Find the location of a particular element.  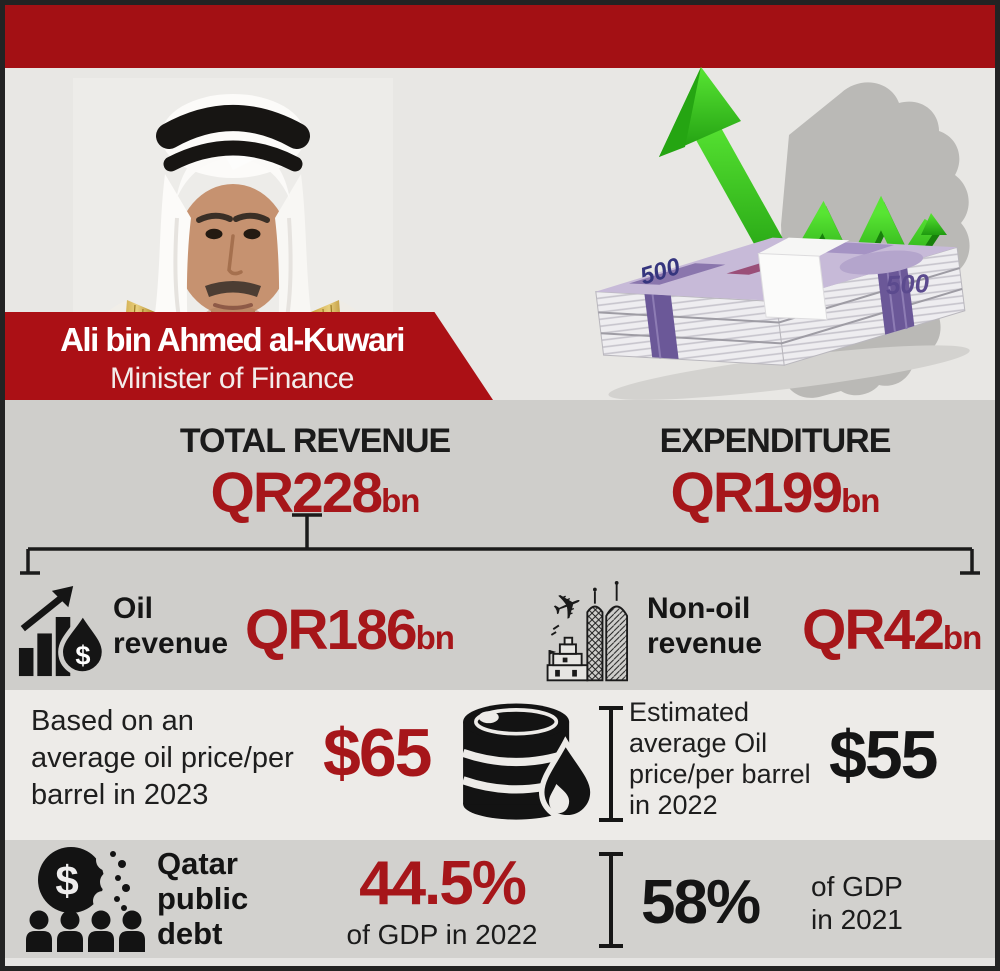

note-value-right: 500 is located at coordinates (907, 284).